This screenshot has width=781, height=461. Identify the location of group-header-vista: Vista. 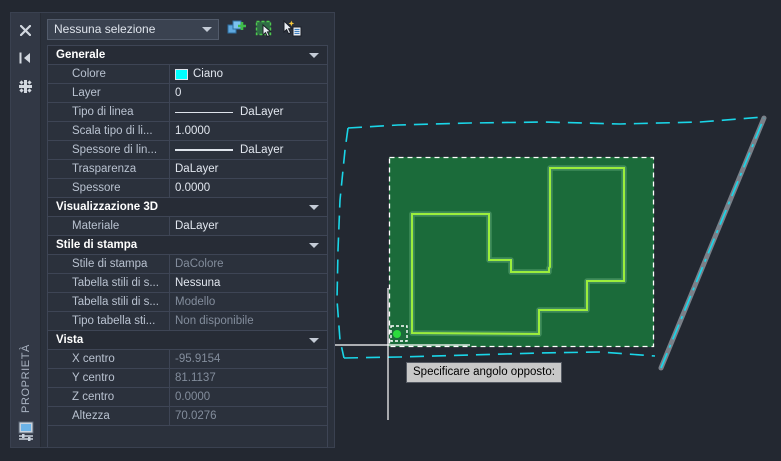
(187, 340).